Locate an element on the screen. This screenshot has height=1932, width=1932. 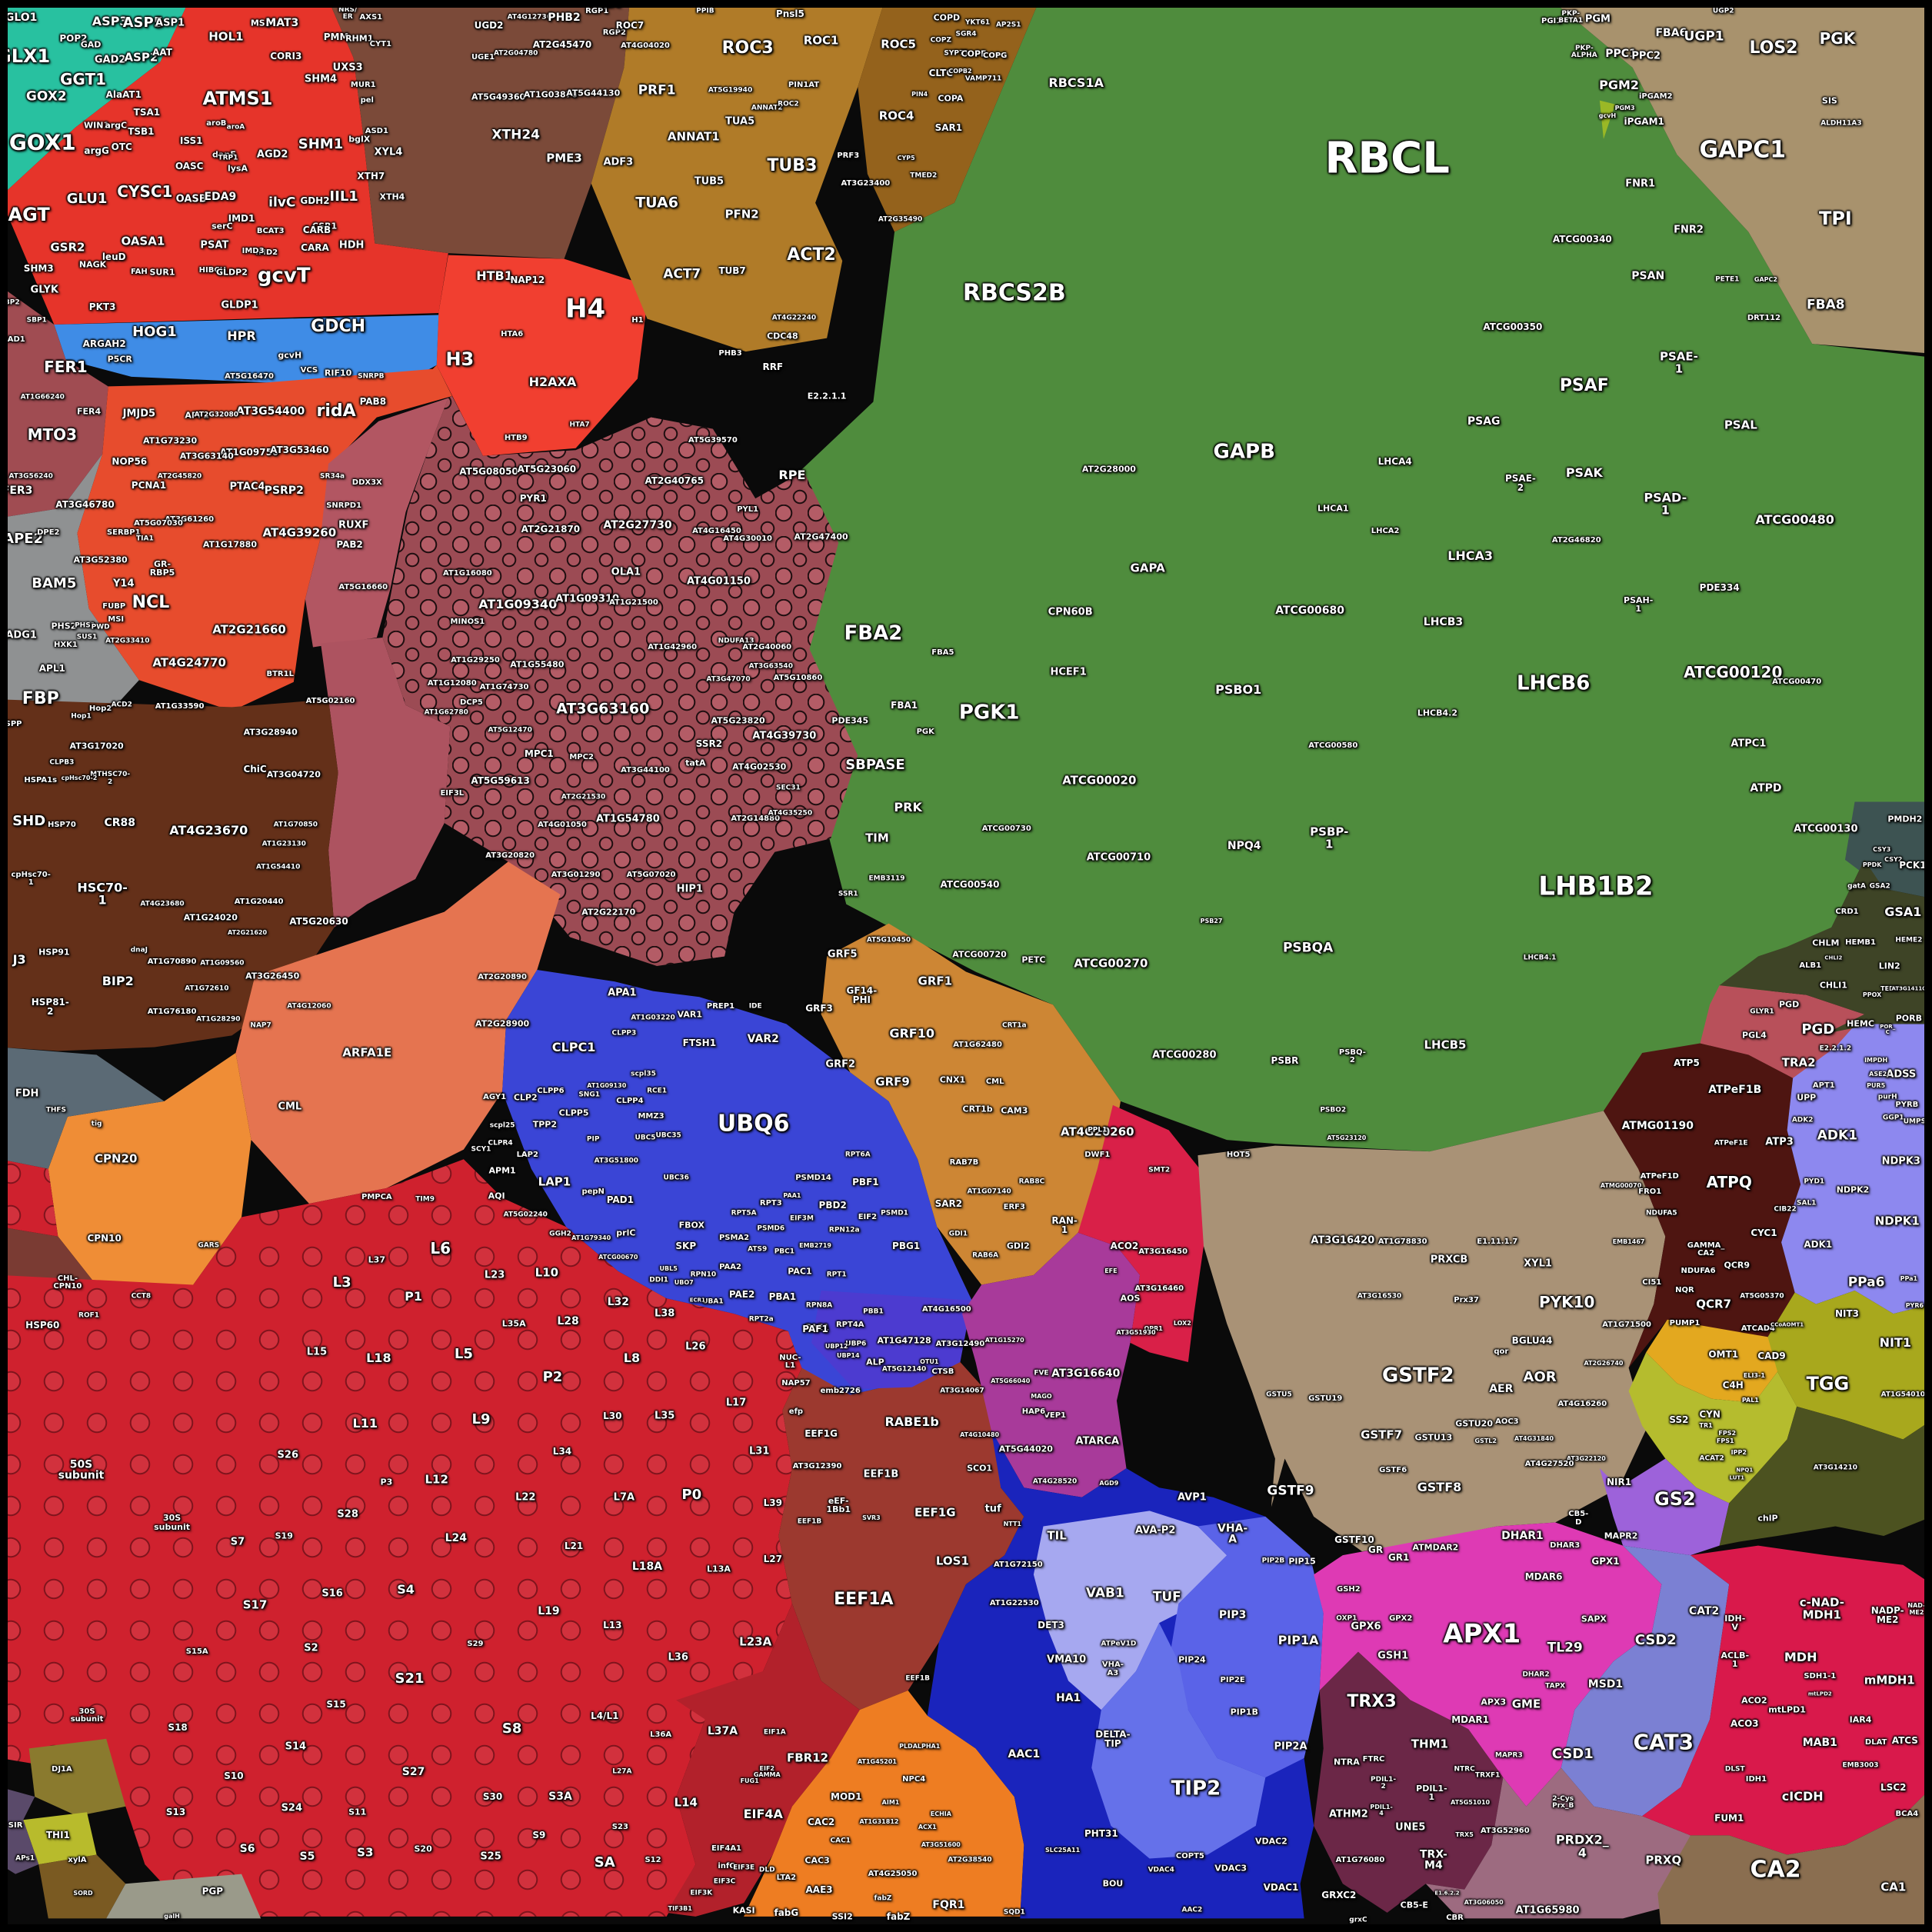
cell-label-pin1at: PIN1AT is located at coordinates (803, 84).